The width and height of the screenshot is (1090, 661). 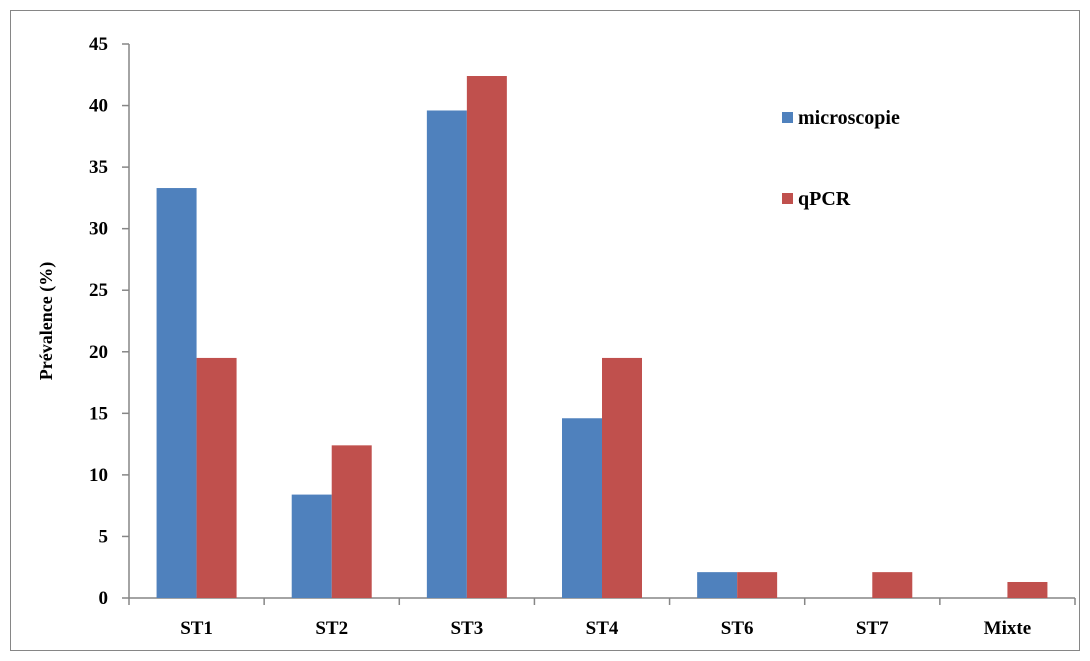 What do you see at coordinates (109, 321) in the screenshot?
I see `y-axis: 0 5 10 15 20 25 30 35 40 45` at bounding box center [109, 321].